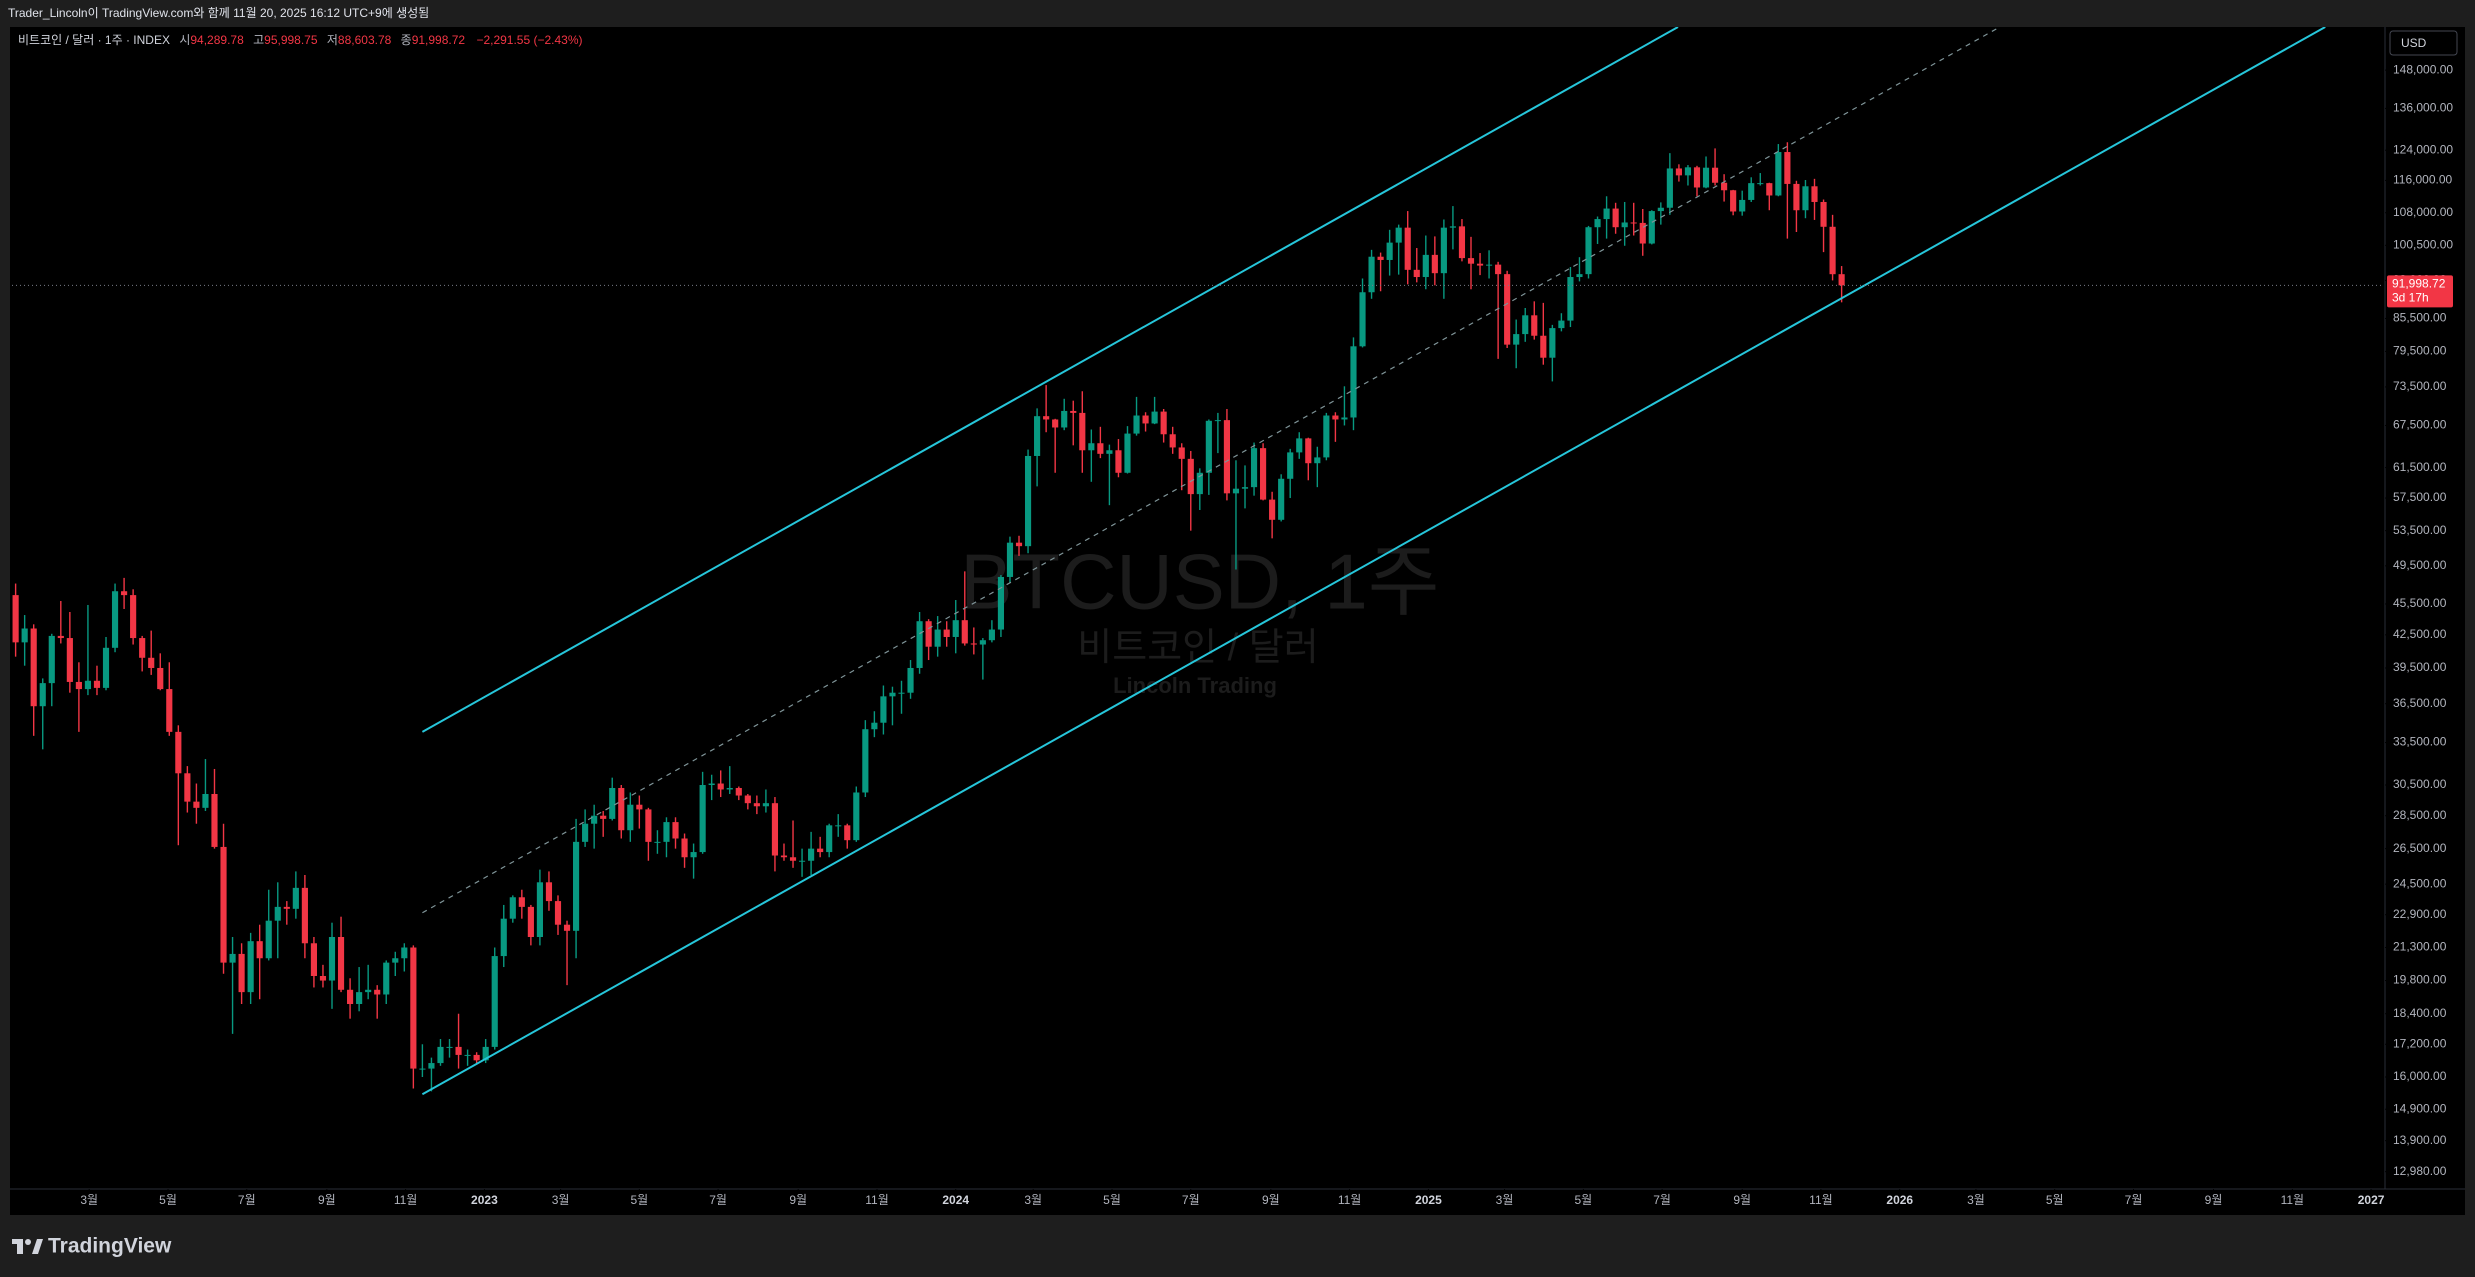 This screenshot has height=1277, width=2475. I want to click on watermark: BTCUSD, 1주 비트코인 / 달러 Lincoln Trading, so click(1199, 618).